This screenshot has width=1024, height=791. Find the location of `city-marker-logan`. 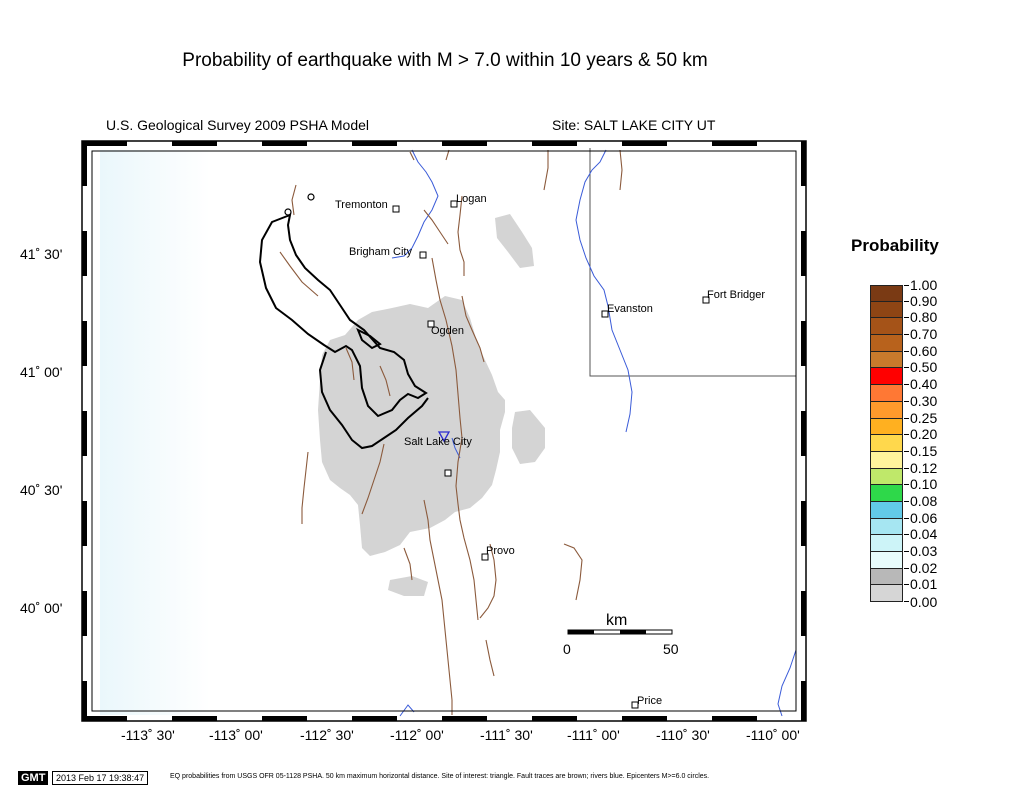

city-marker-logan is located at coordinates (454, 204).